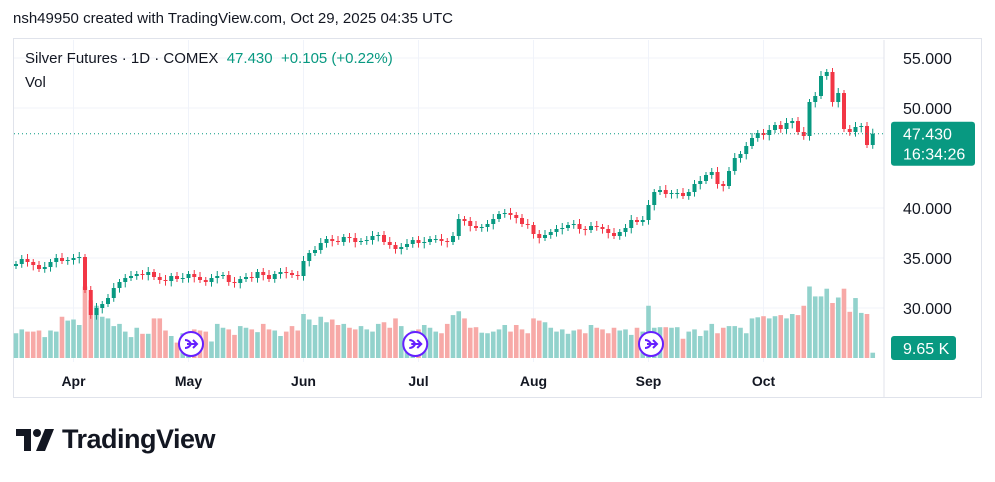 This screenshot has width=995, height=482. I want to click on volume-value: 9.65 K, so click(926, 349).